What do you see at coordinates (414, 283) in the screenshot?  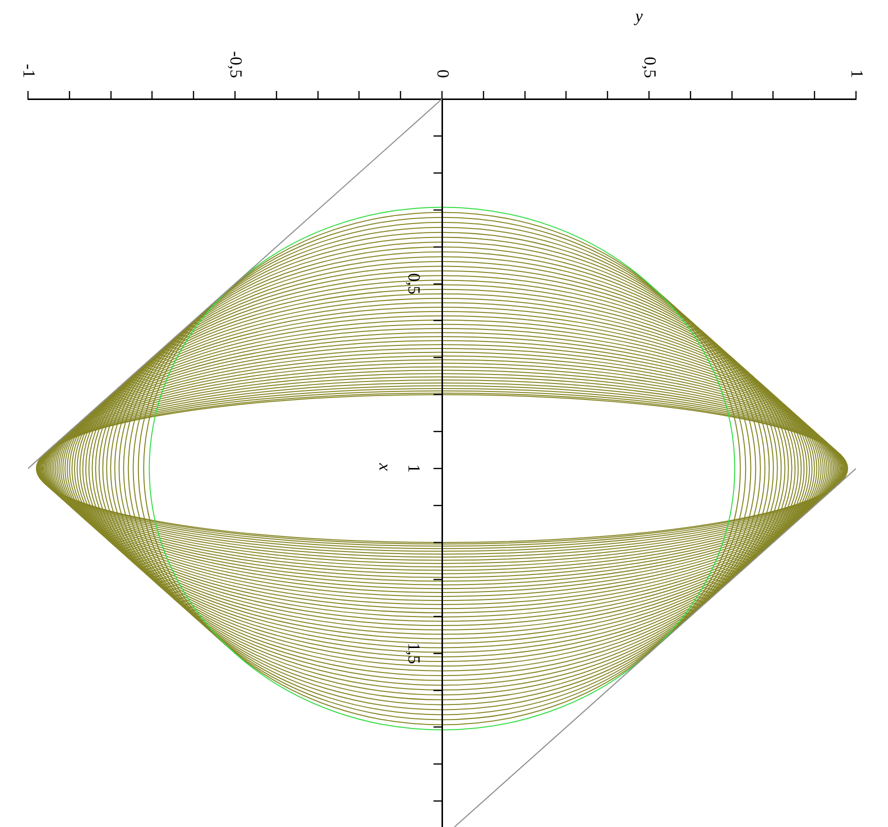 I see `y-tick-label: 0,5` at bounding box center [414, 283].